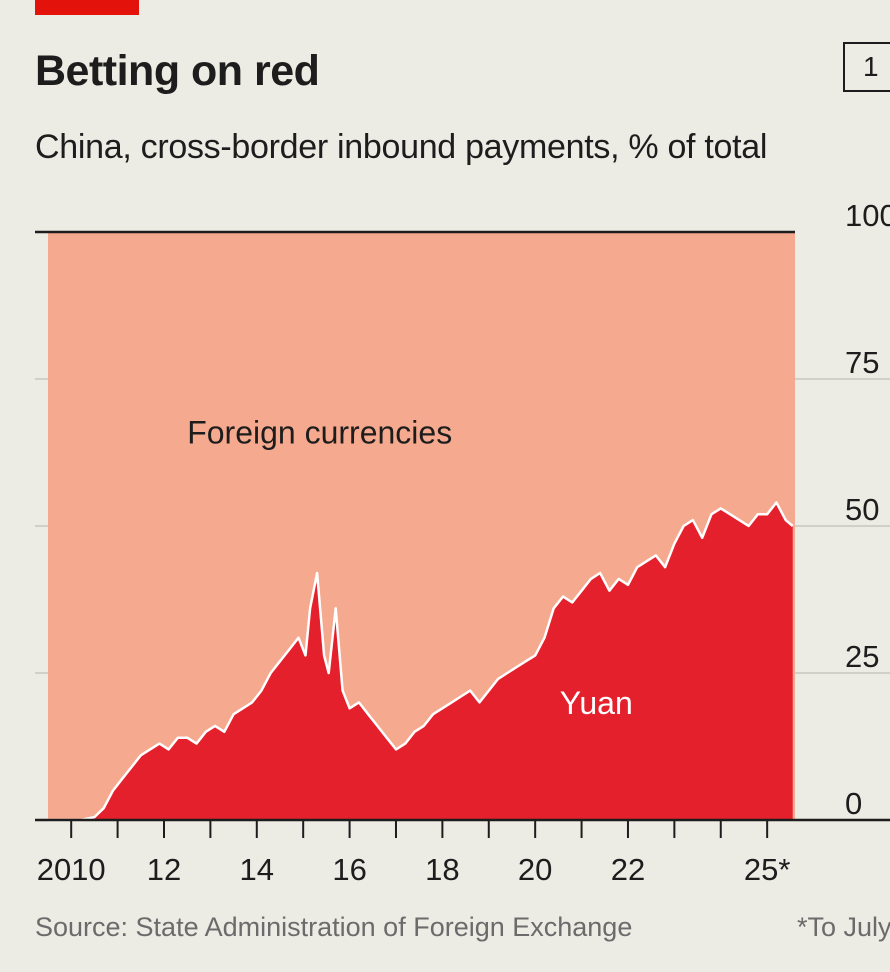  I want to click on x-tick-label-2018: 18, so click(442, 869).